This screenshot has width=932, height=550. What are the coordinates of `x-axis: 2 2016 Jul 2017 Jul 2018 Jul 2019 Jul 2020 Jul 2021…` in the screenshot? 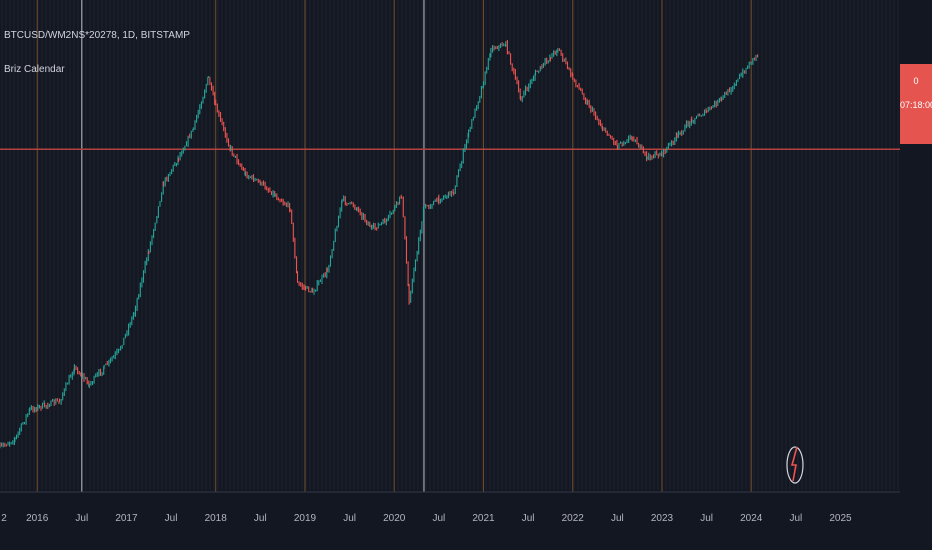 It's located at (426, 518).